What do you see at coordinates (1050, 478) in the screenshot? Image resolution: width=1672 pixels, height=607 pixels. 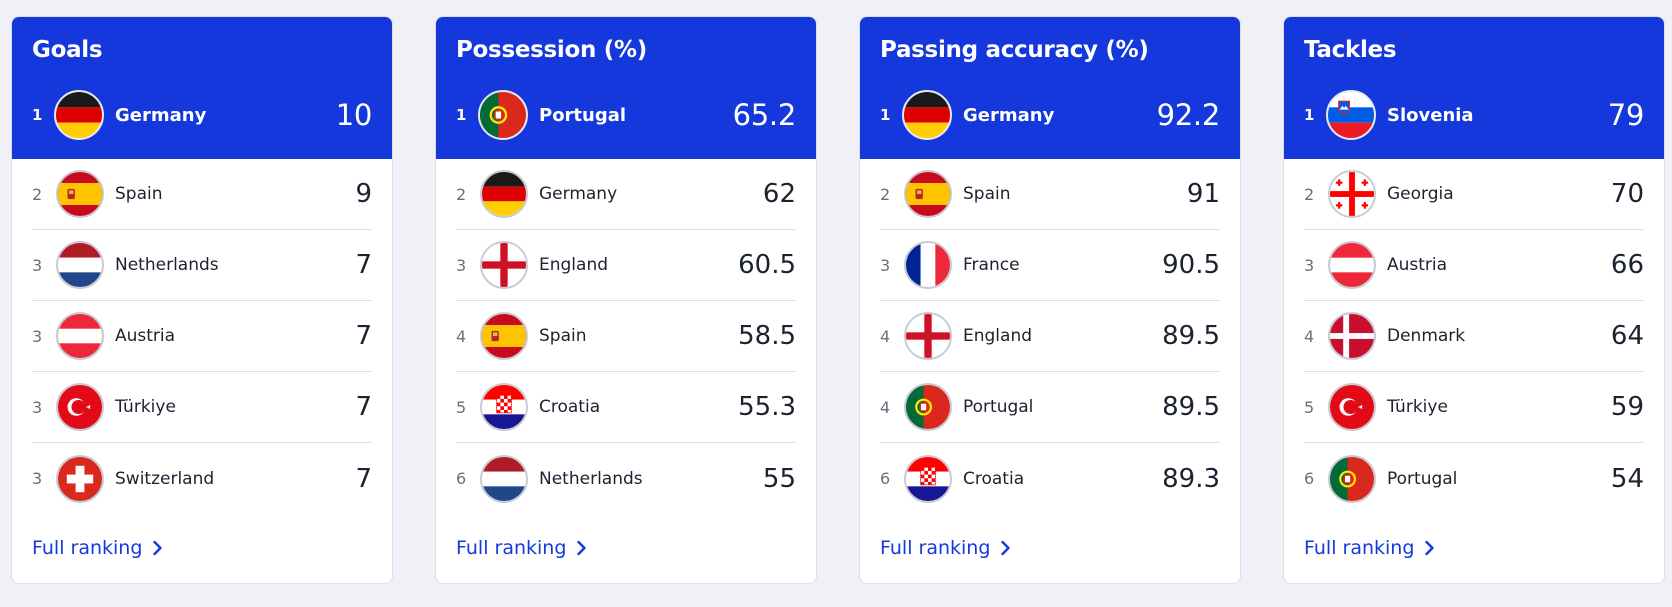 I see `ranking-row: 6 Croatia 89.3` at bounding box center [1050, 478].